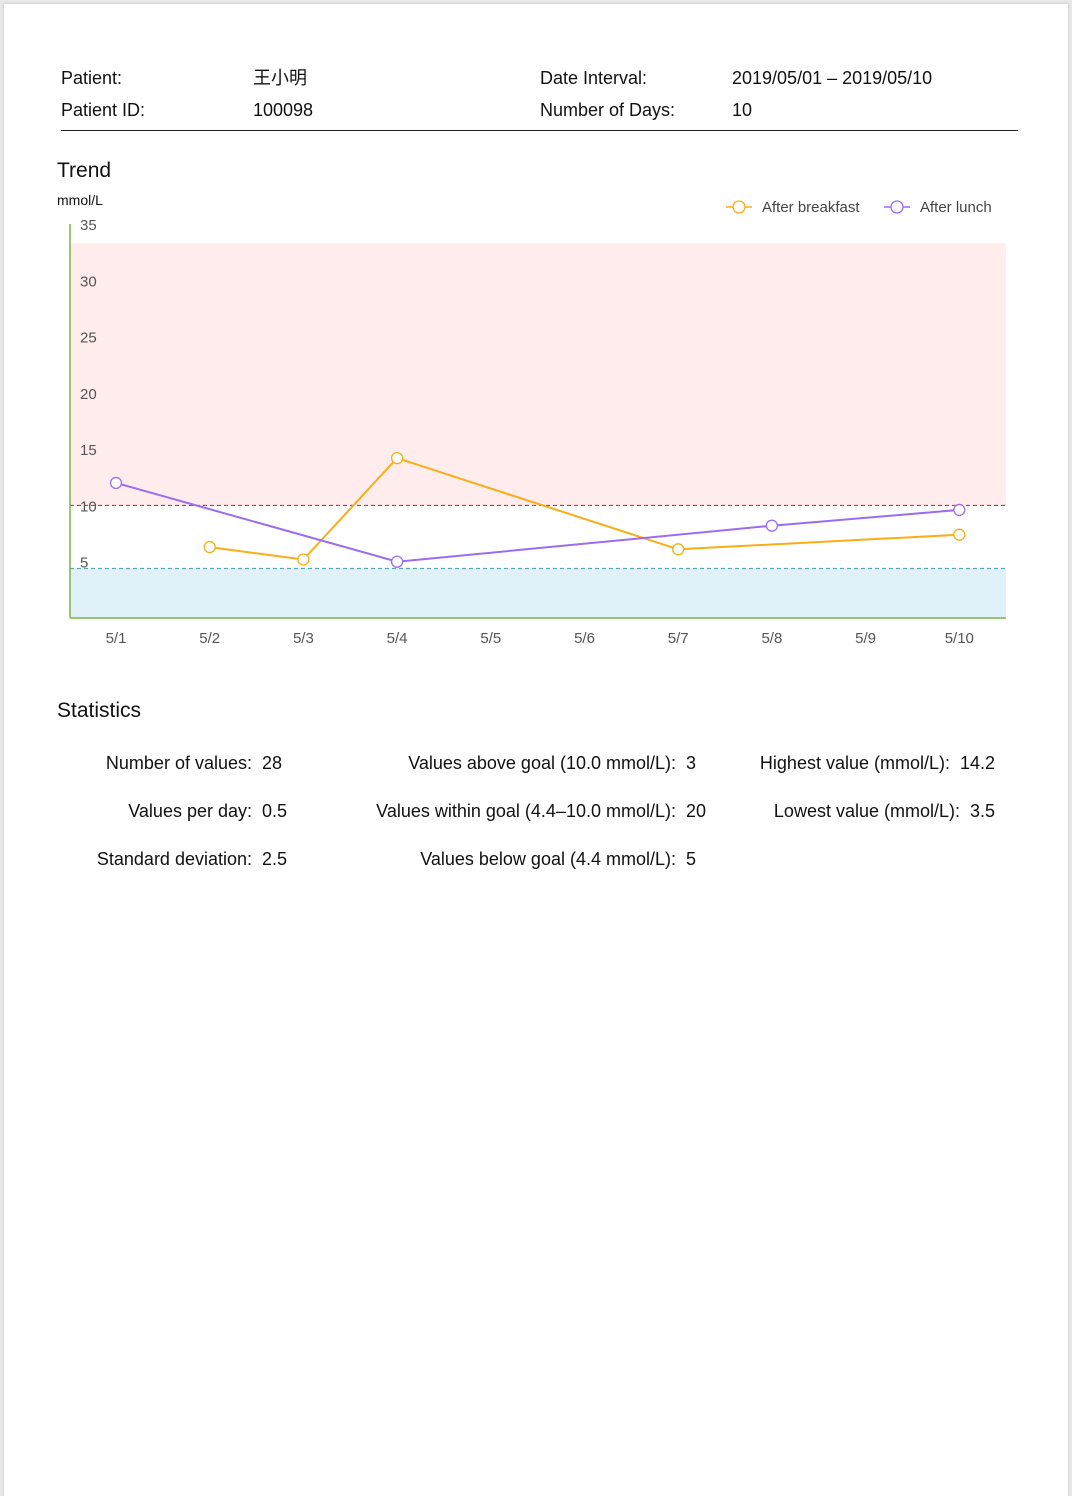  Describe the element at coordinates (99, 710) in the screenshot. I see `statistics-title: Statistics` at that location.